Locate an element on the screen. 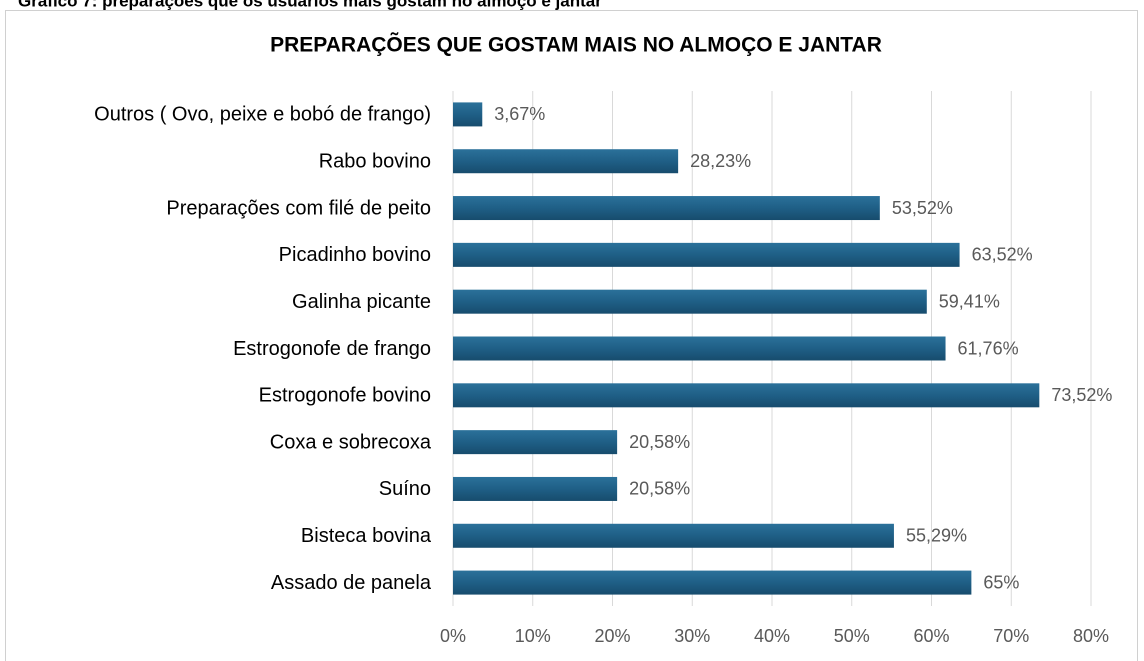 The height and width of the screenshot is (661, 1144). x-tick-label: 80% is located at coordinates (1091, 636).